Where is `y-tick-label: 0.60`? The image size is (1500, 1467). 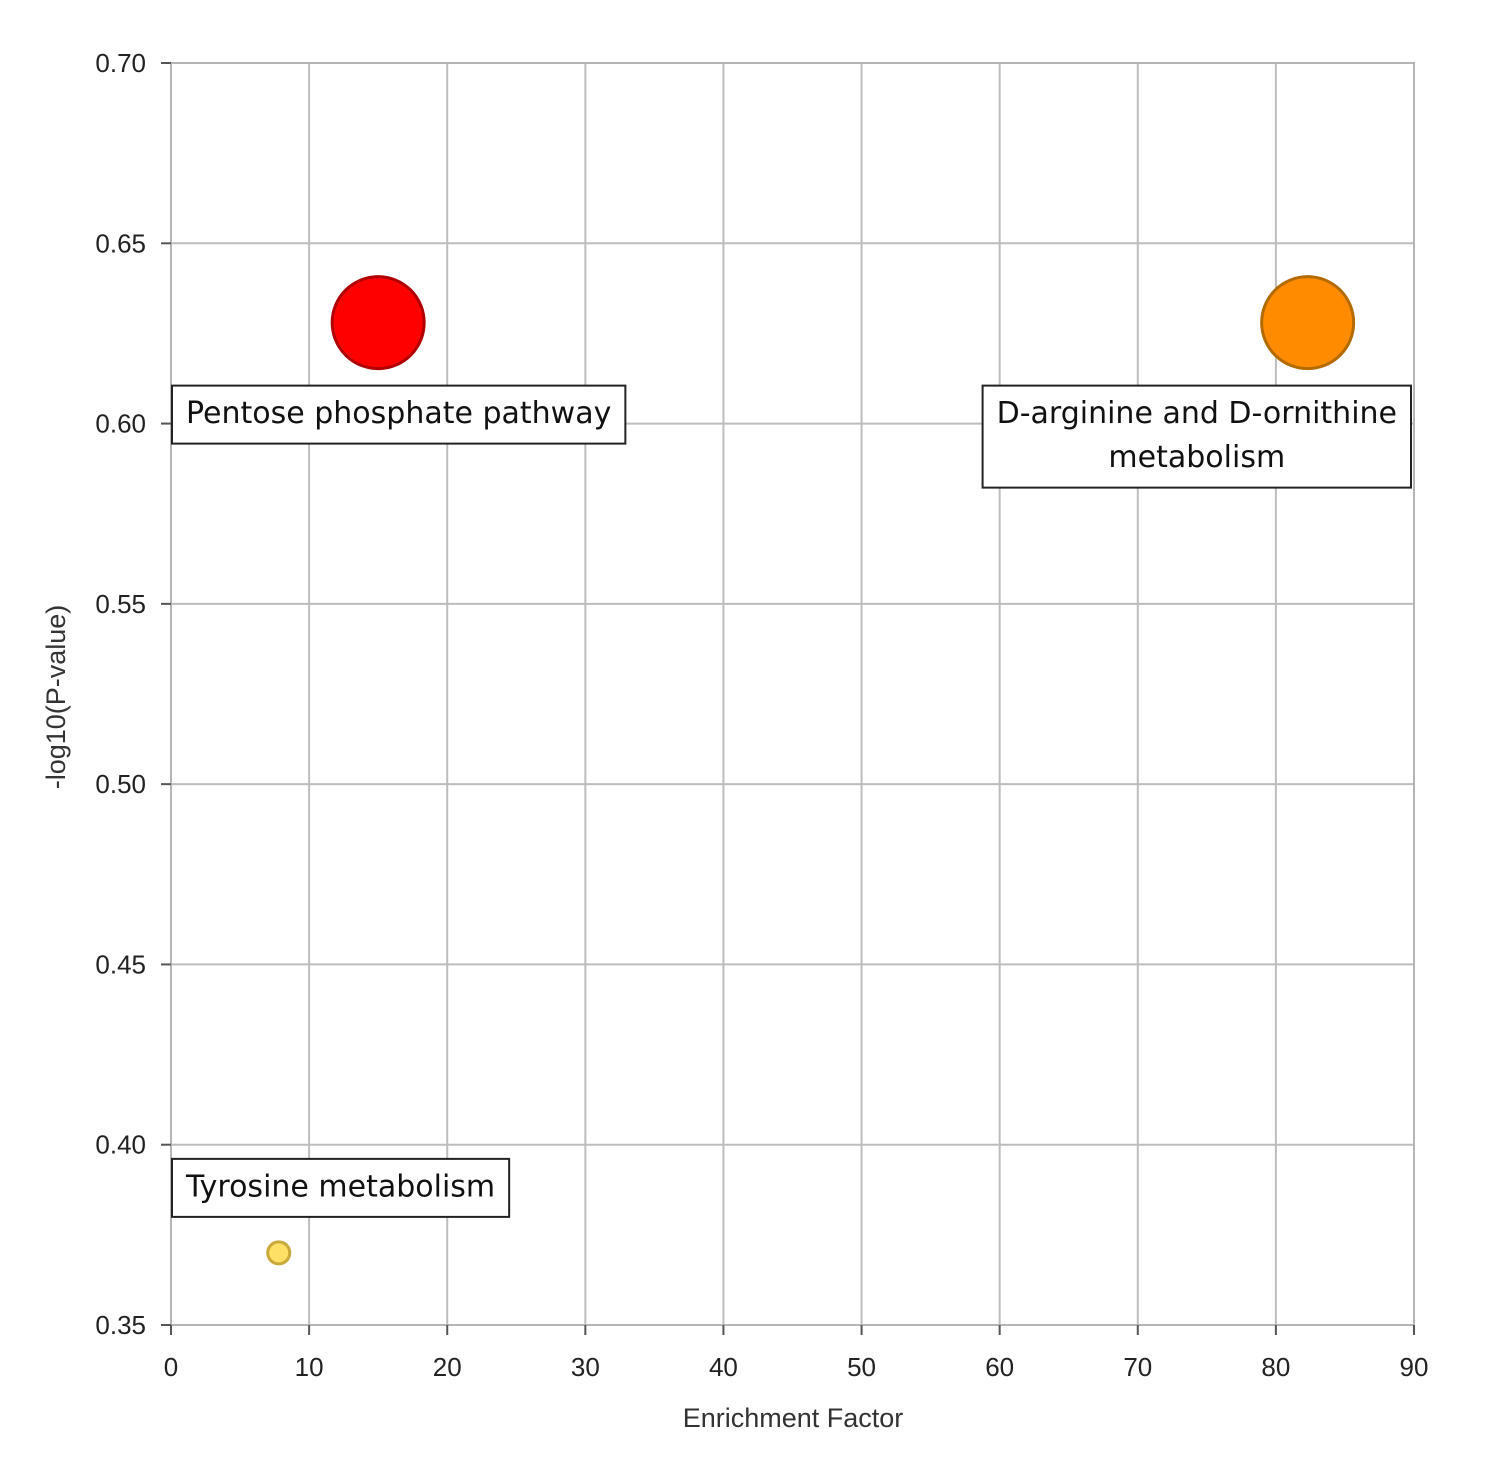 y-tick-label: 0.60 is located at coordinates (120, 424).